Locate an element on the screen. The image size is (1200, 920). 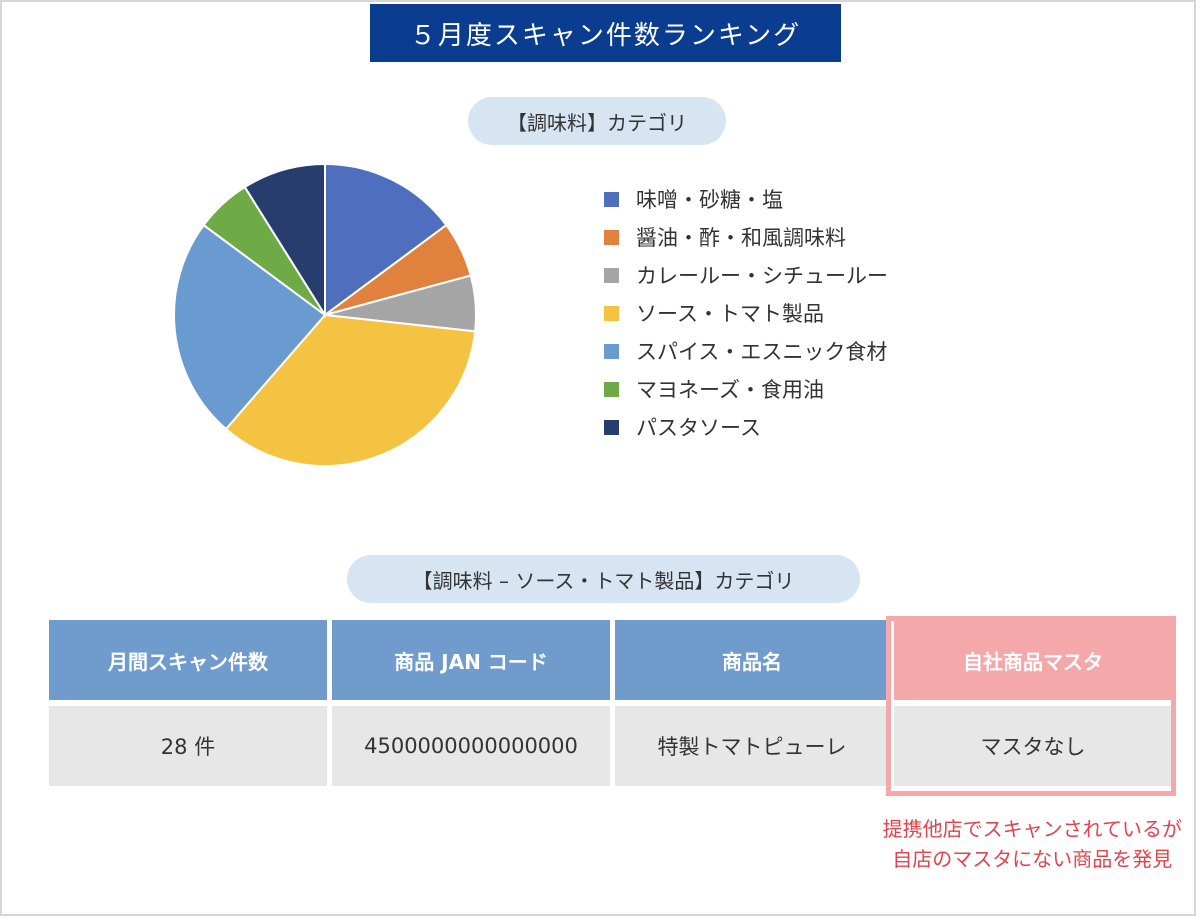
legend-item: マヨネーズ・食用油 is located at coordinates (746, 389).